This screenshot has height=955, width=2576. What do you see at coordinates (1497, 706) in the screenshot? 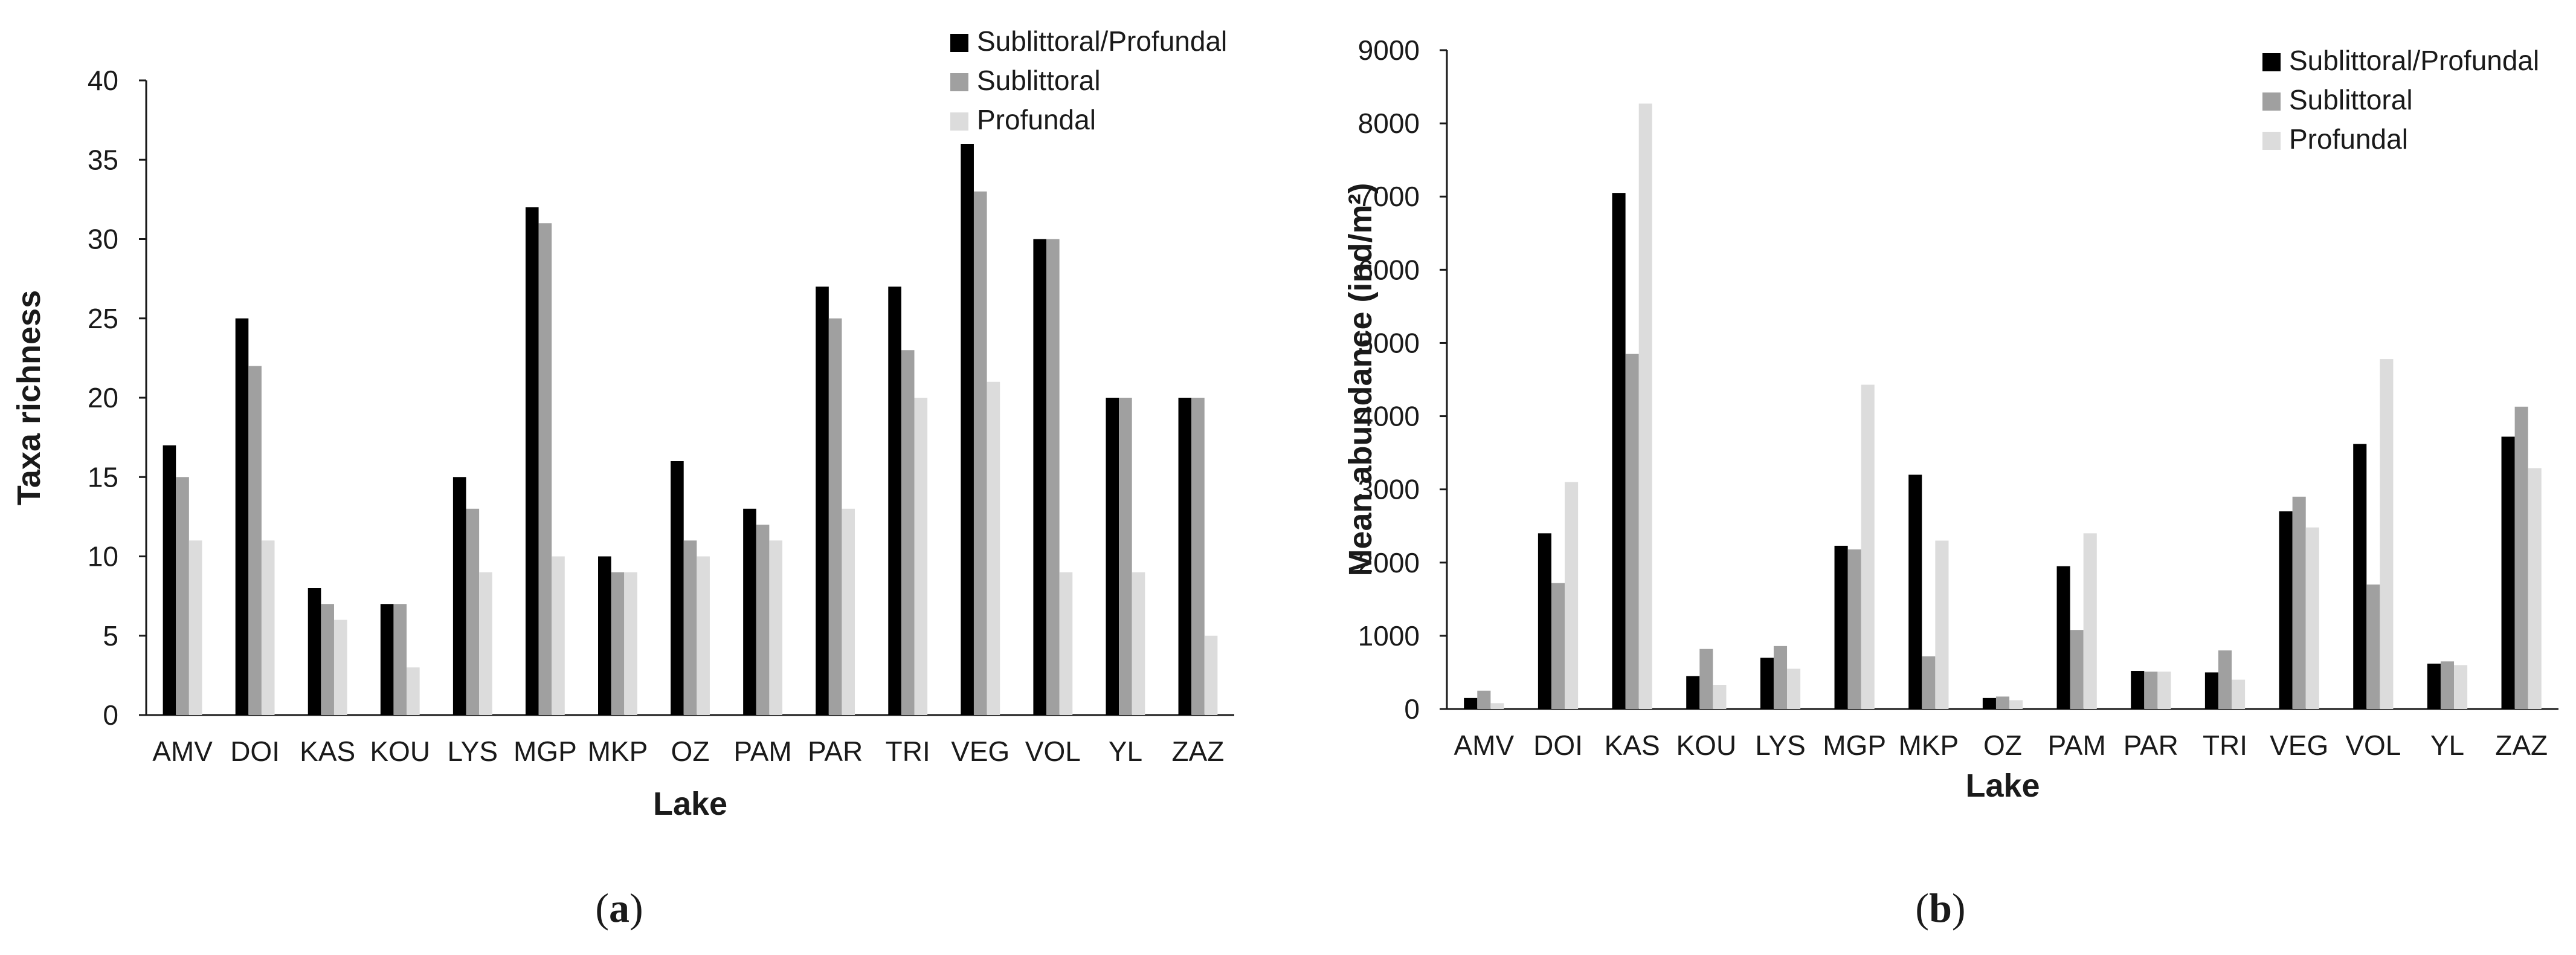
I see `bar-amv-profundal` at bounding box center [1497, 706].